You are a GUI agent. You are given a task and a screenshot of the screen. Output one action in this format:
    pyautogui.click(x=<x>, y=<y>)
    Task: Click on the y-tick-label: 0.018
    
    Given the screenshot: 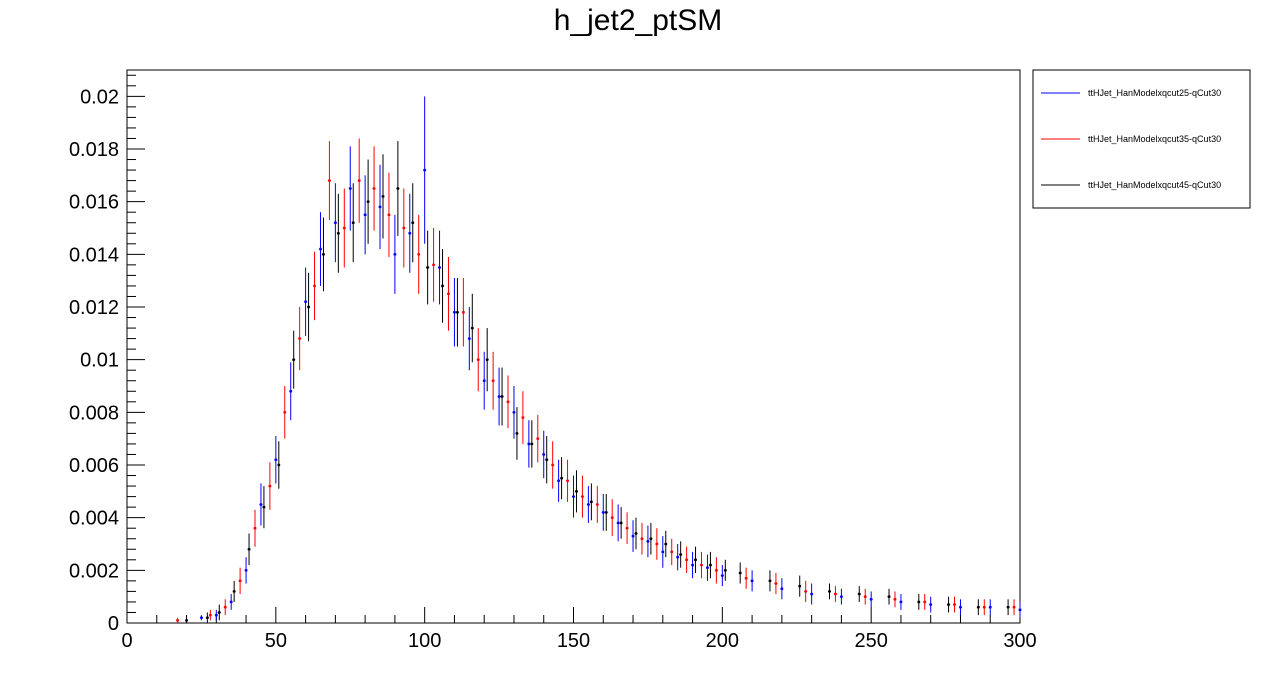 What is the action you would take?
    pyautogui.click(x=94, y=150)
    